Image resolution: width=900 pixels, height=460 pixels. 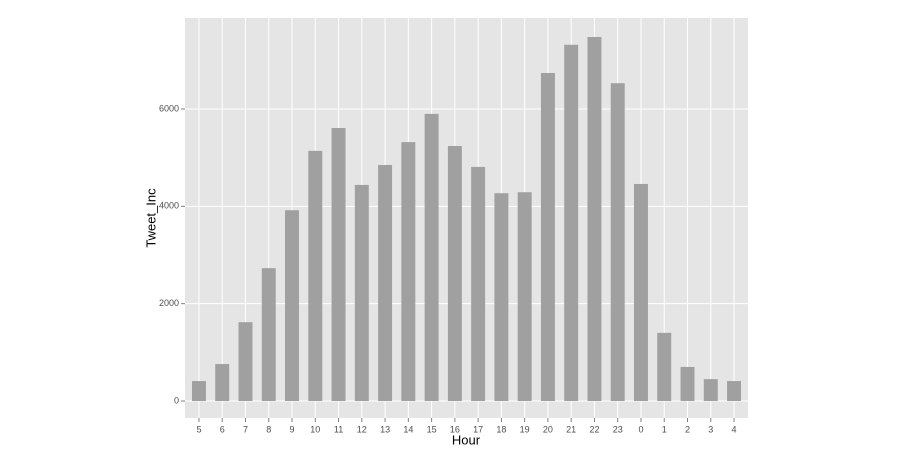 I want to click on x-tick-label: 2, so click(x=687, y=429).